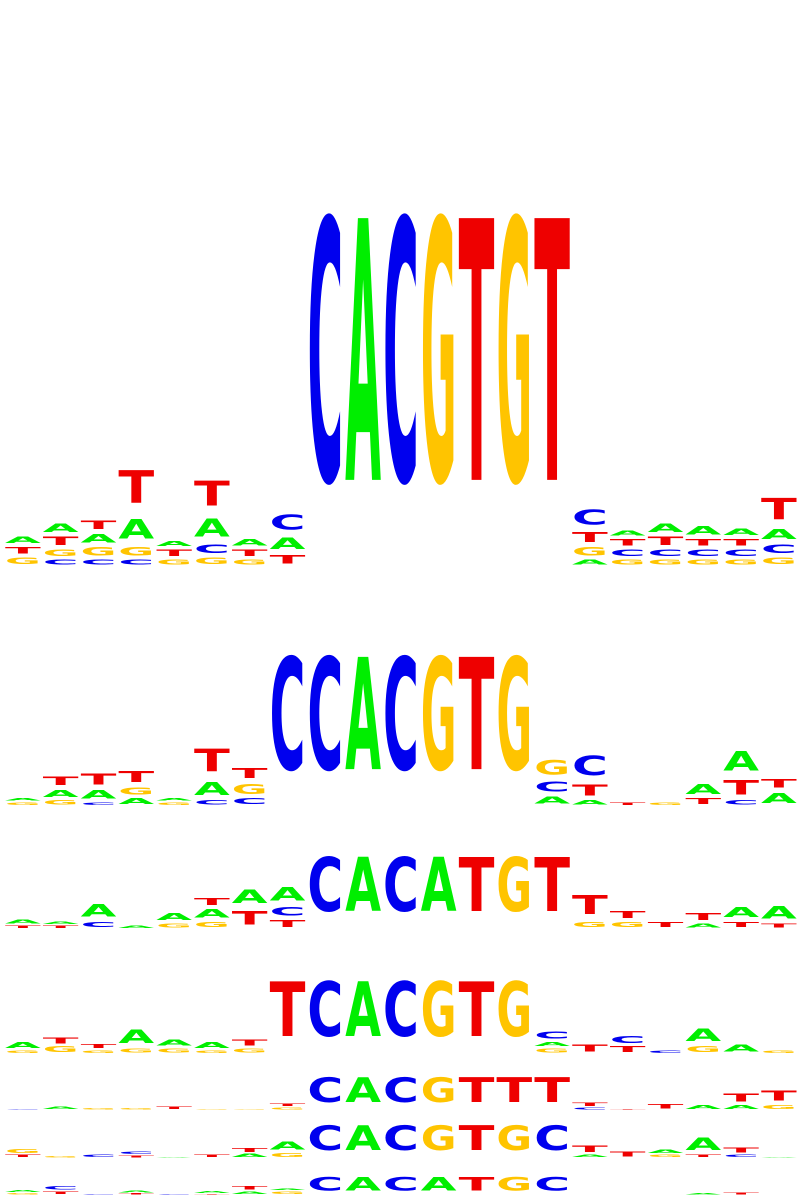 The width and height of the screenshot is (798, 1200). Describe the element at coordinates (250, 786) in the screenshot. I see `logo-column: CGT` at that location.